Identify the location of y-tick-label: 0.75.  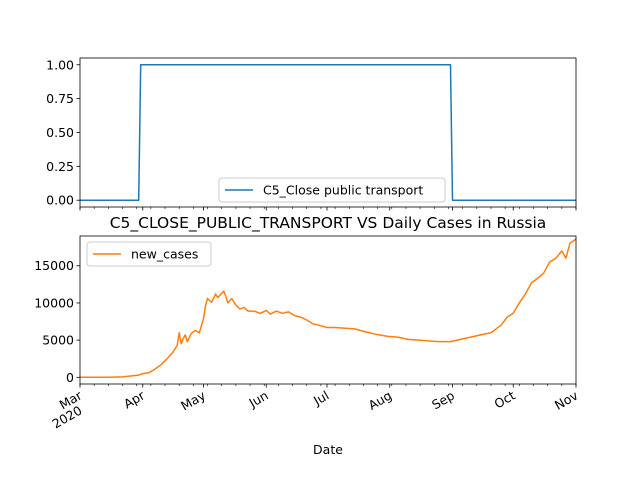
(60, 98).